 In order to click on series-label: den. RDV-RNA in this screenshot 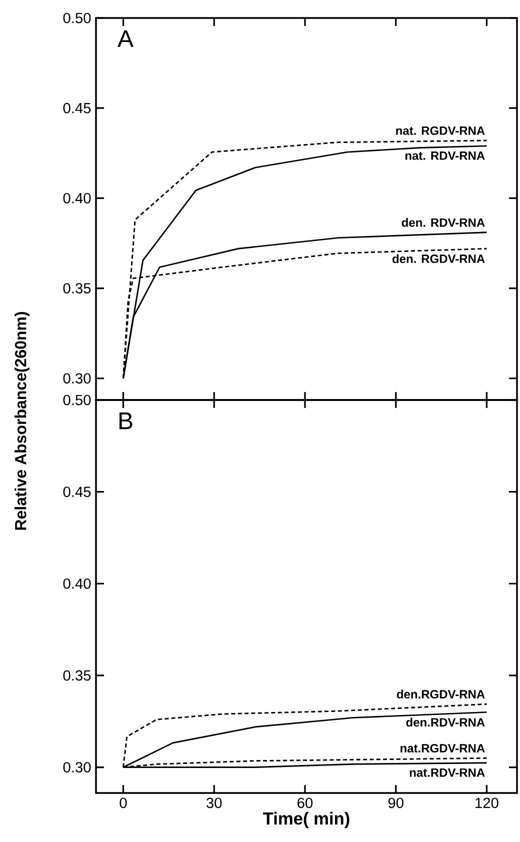, I will do `click(443, 222)`.